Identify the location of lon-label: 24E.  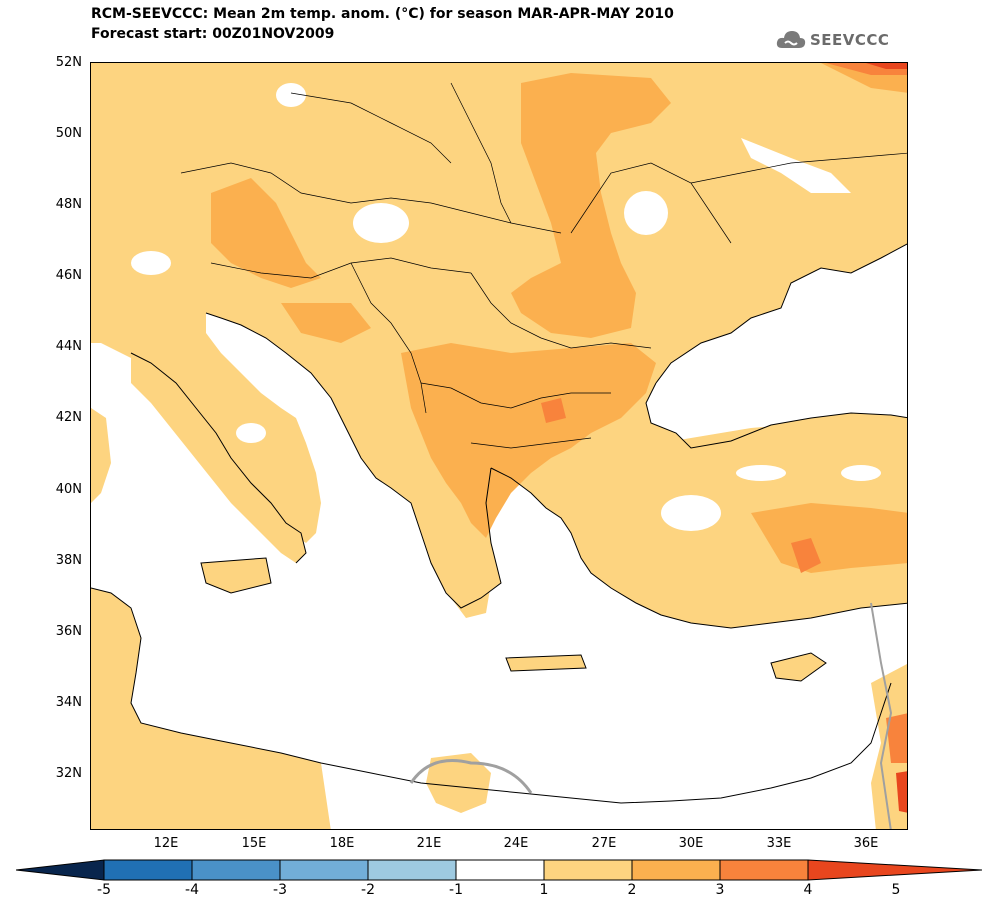
(516, 843).